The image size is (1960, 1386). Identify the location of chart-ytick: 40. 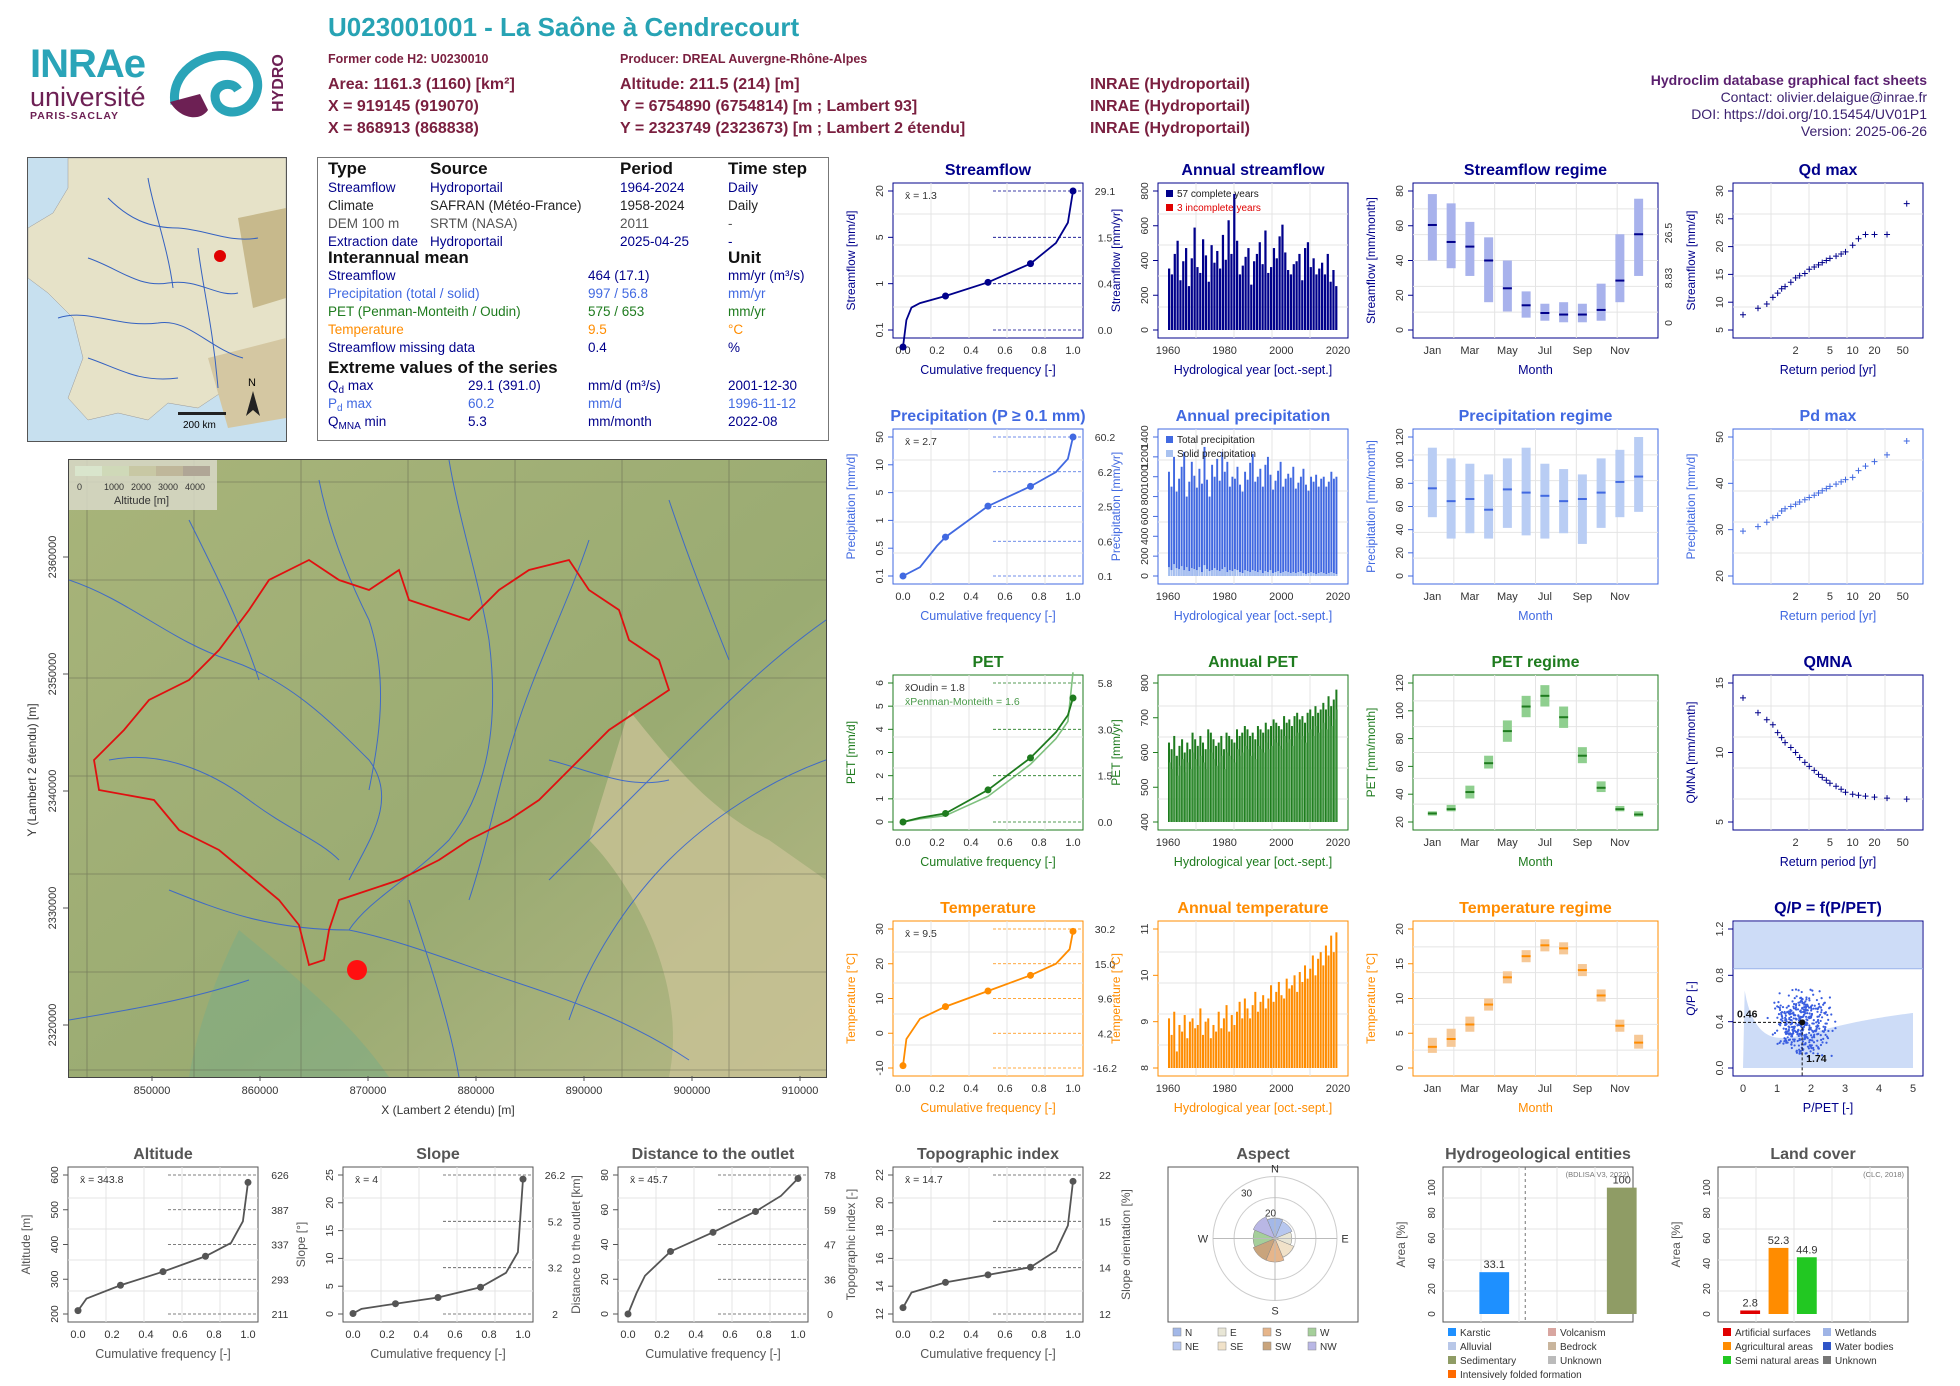
(1400, 261).